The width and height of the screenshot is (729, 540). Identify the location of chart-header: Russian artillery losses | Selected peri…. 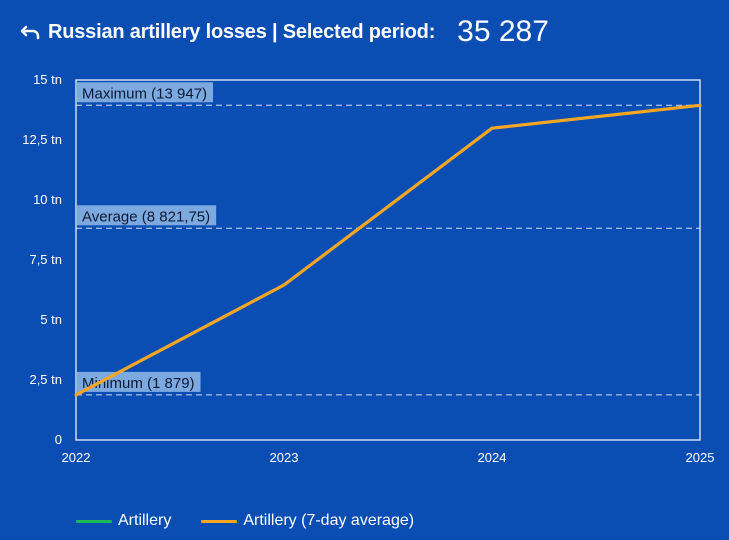
(284, 32).